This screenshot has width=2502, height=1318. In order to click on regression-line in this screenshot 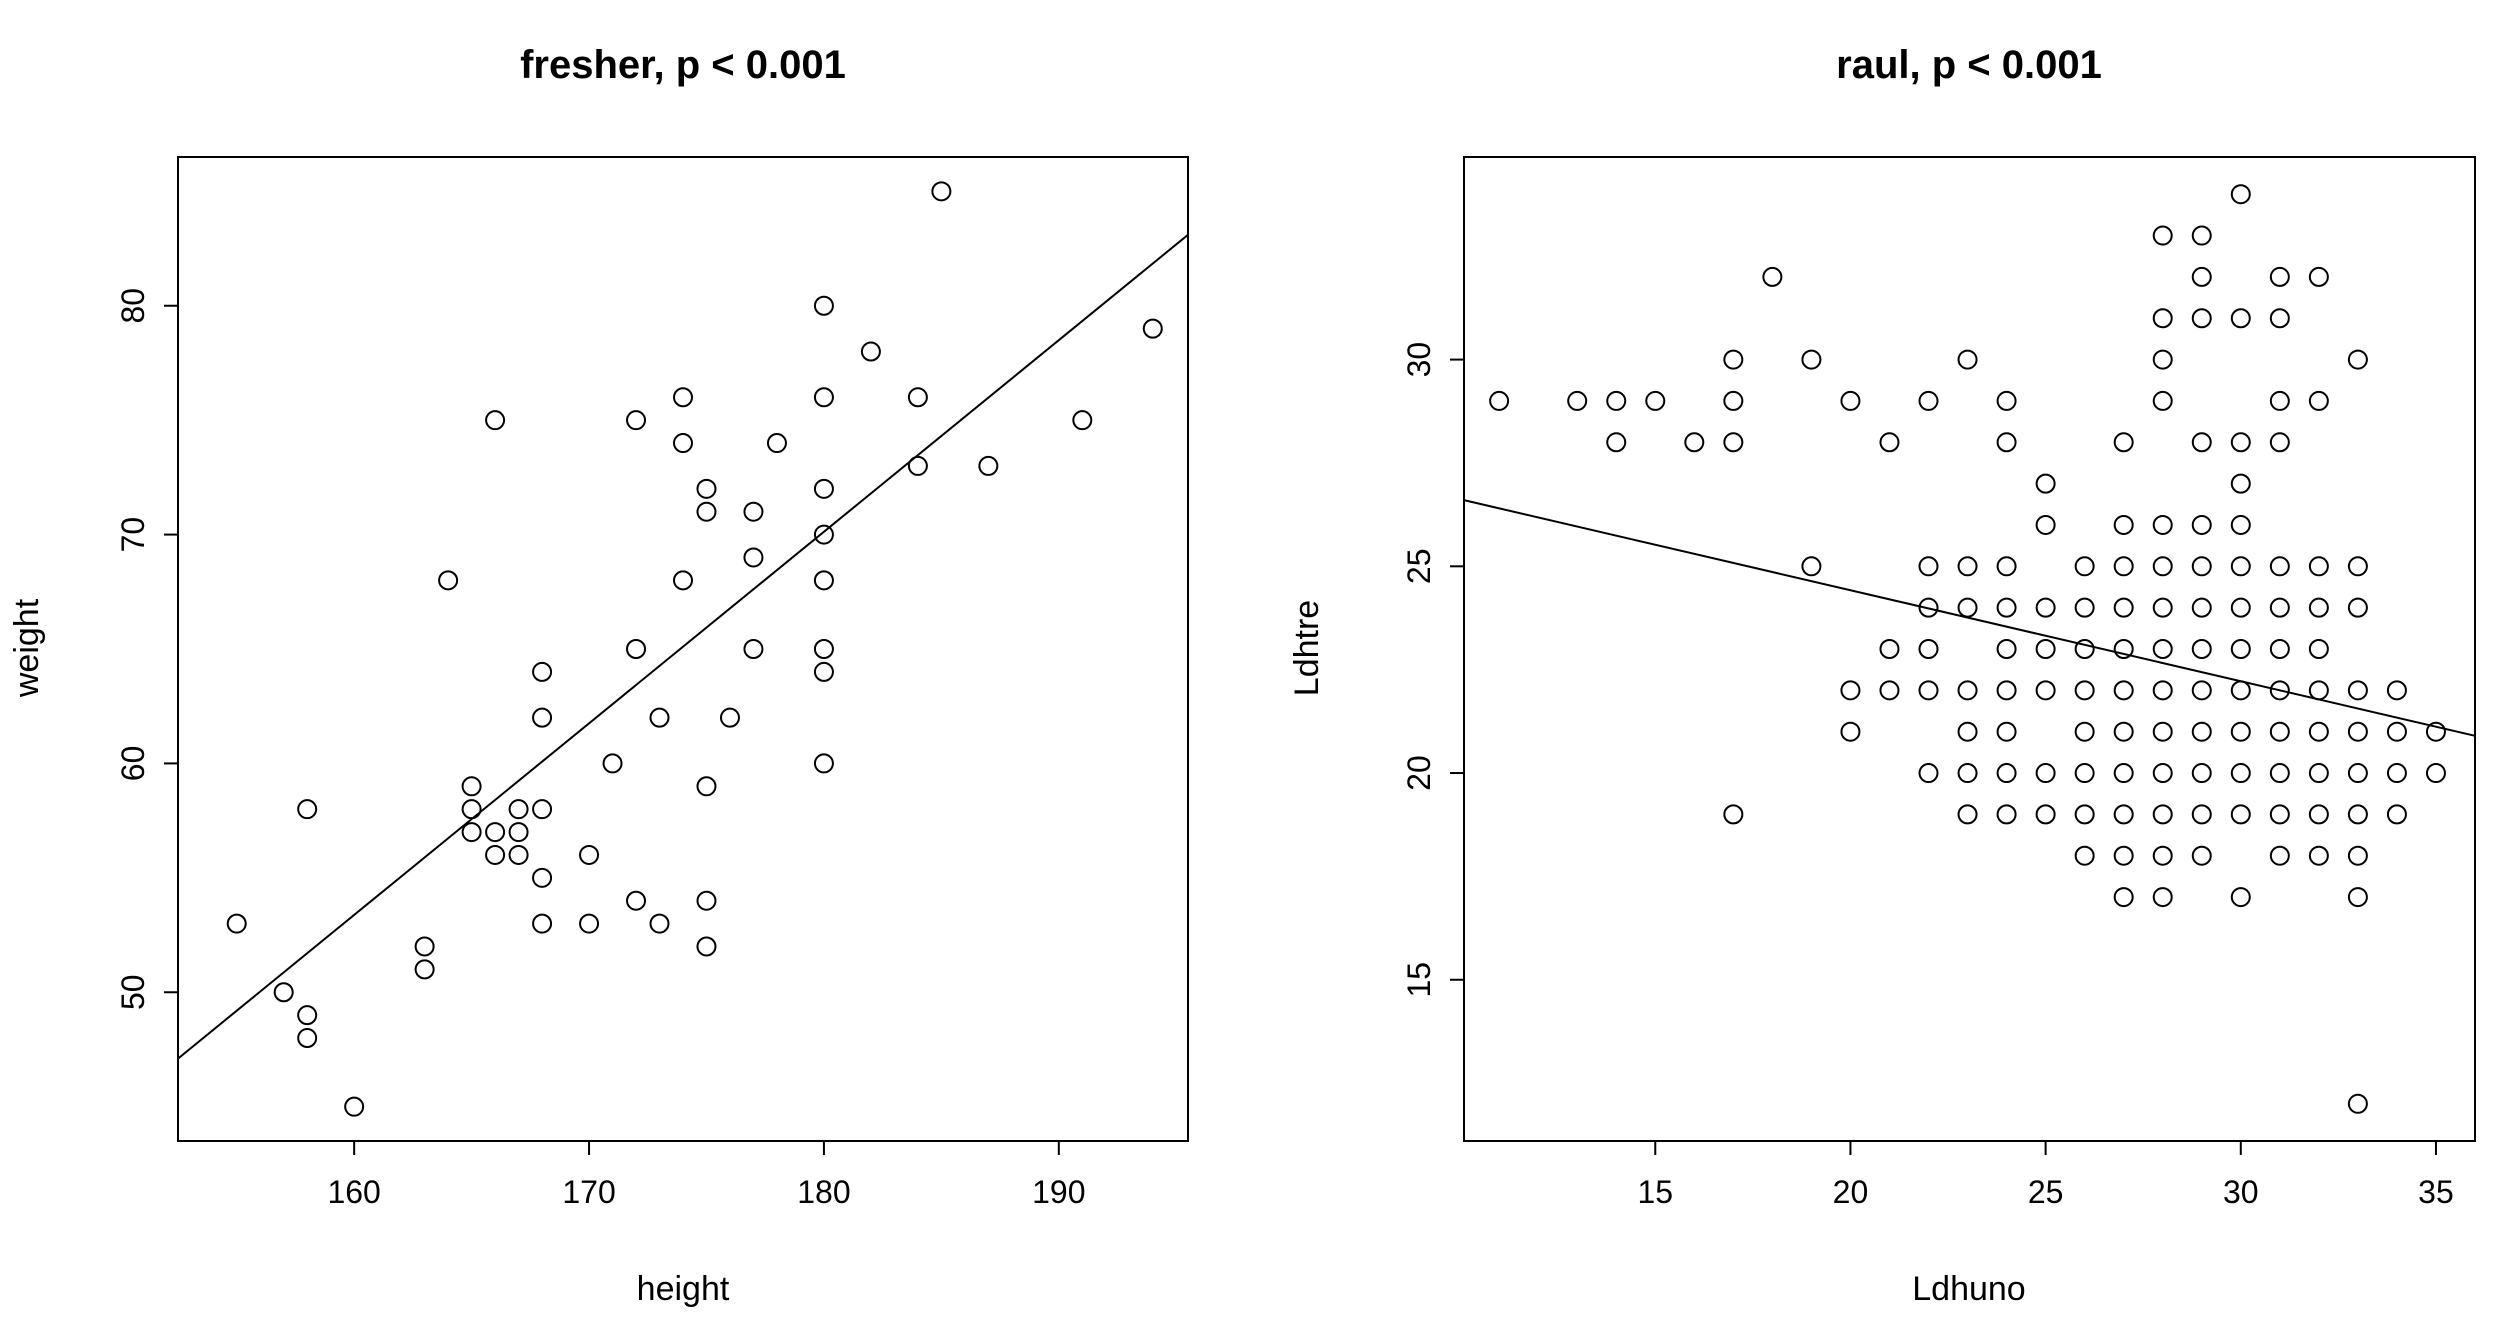, I will do `click(1969, 618)`.